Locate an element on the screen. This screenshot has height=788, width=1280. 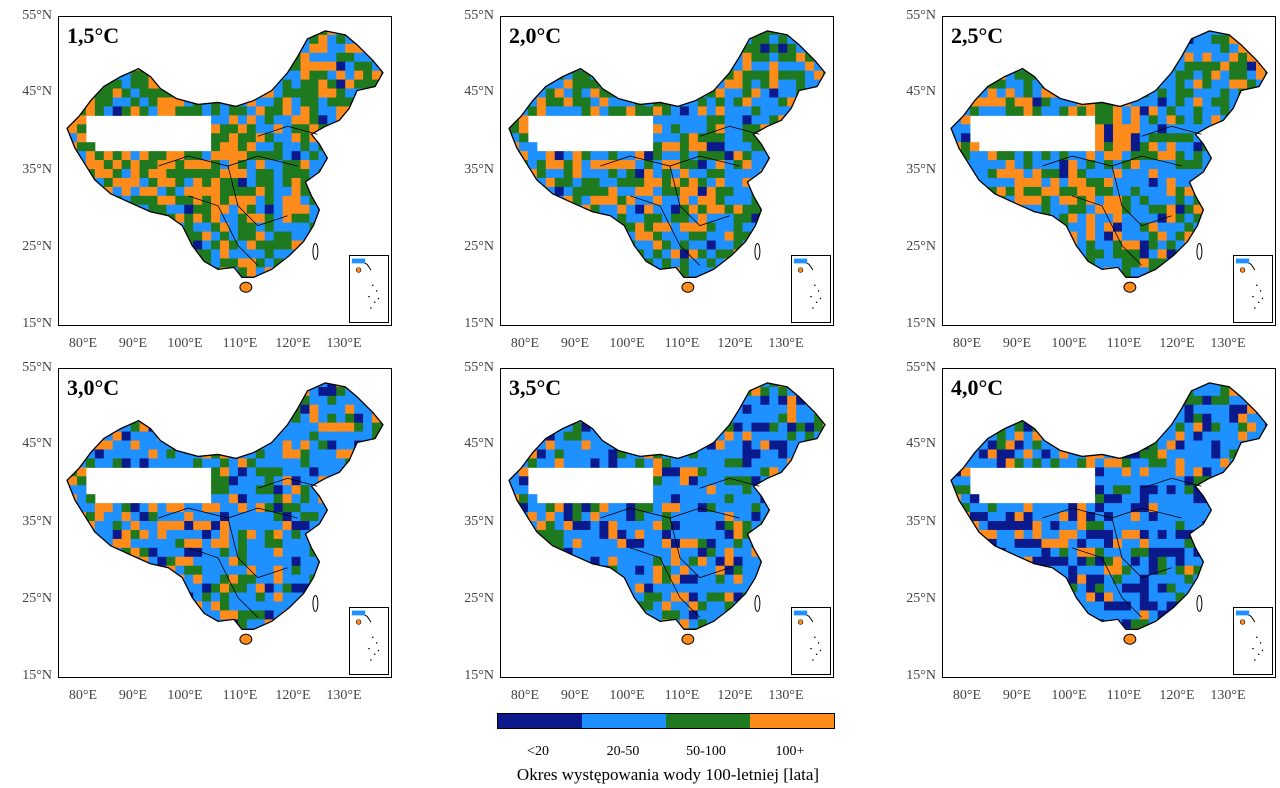
legend-label-50-100: 50-100 is located at coordinates (706, 751).